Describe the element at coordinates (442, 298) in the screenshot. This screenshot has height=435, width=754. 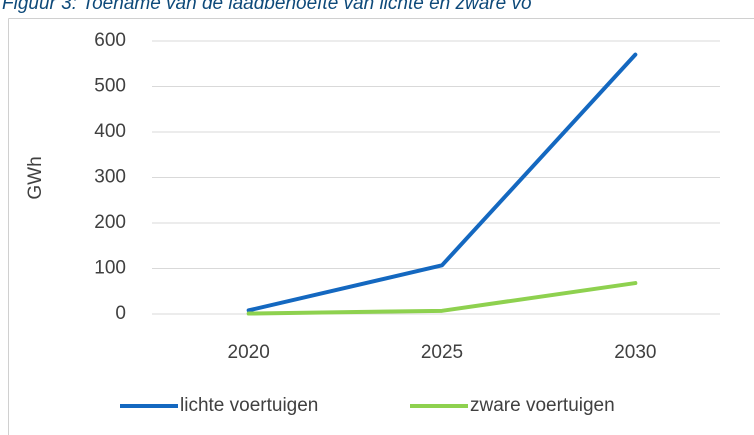
I see `data-line` at that location.